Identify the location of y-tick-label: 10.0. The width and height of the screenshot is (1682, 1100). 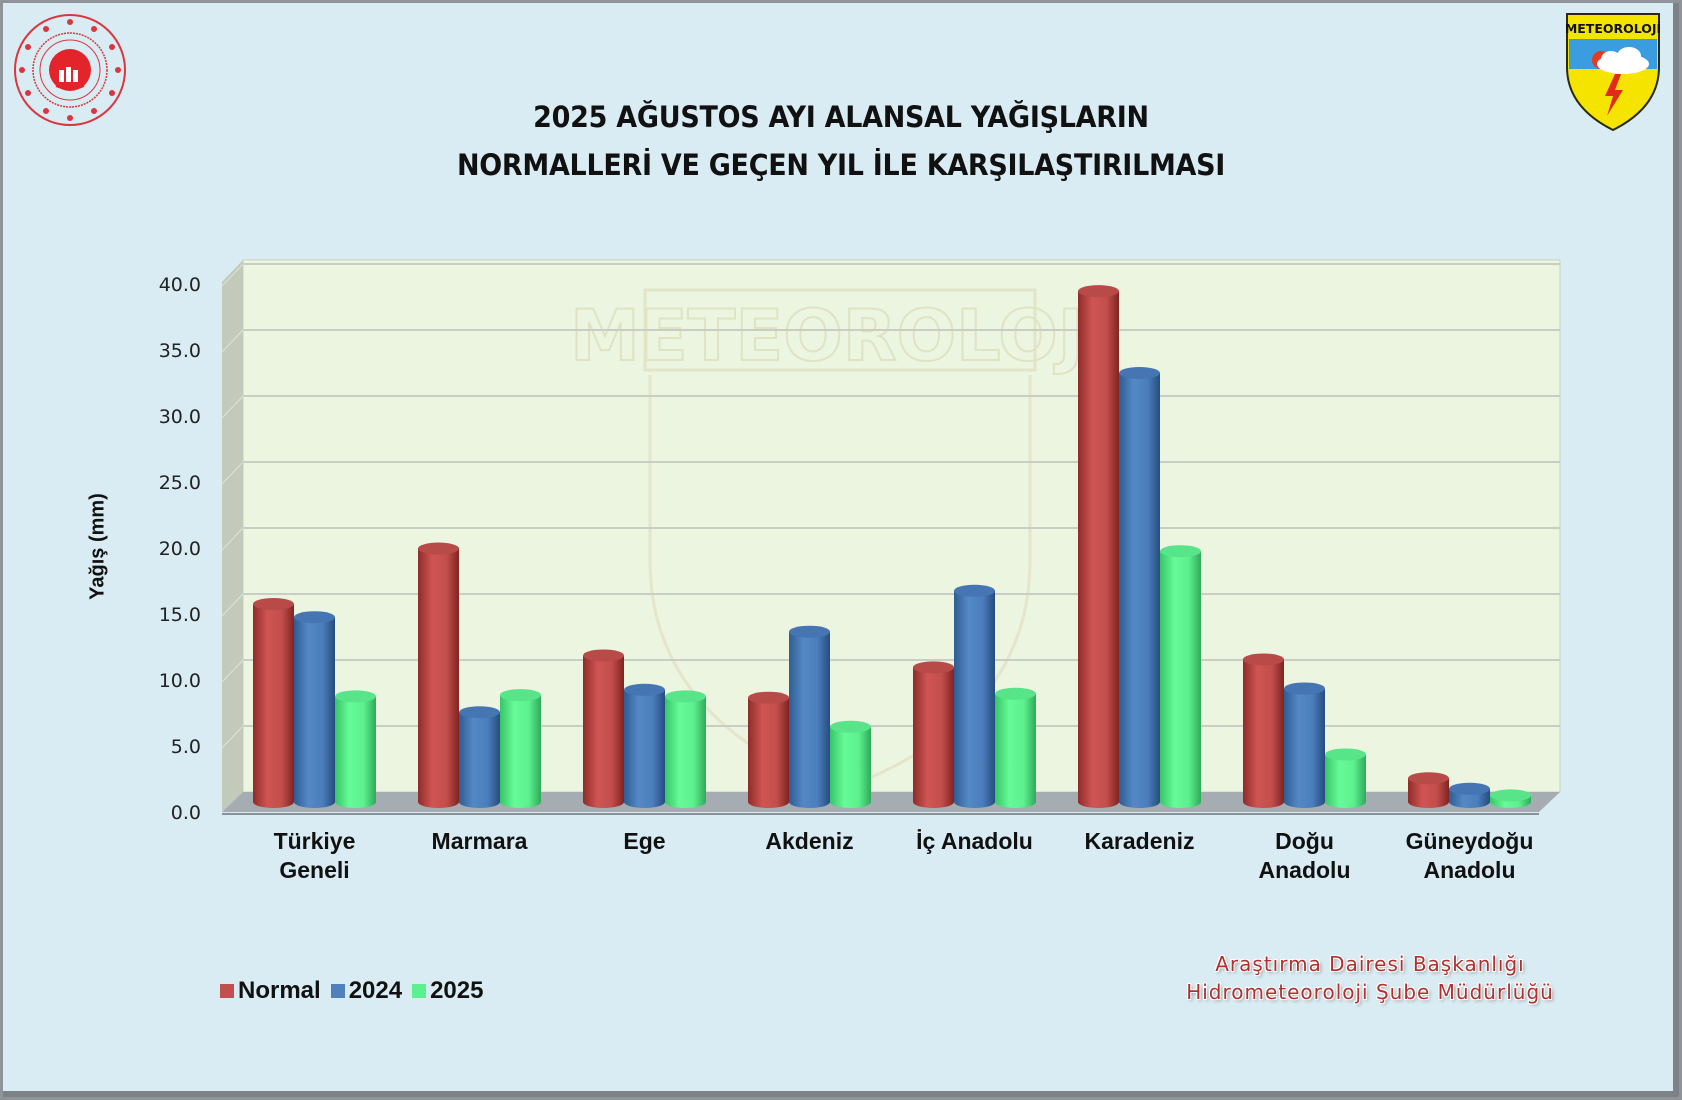
(180, 681).